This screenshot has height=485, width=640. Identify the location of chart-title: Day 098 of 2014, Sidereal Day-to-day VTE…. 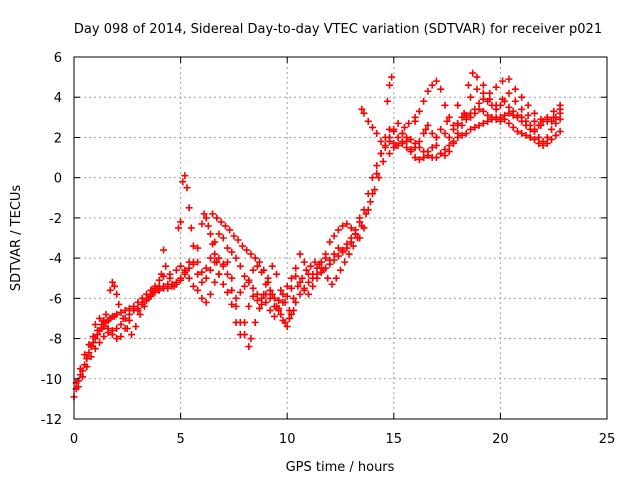
(338, 29).